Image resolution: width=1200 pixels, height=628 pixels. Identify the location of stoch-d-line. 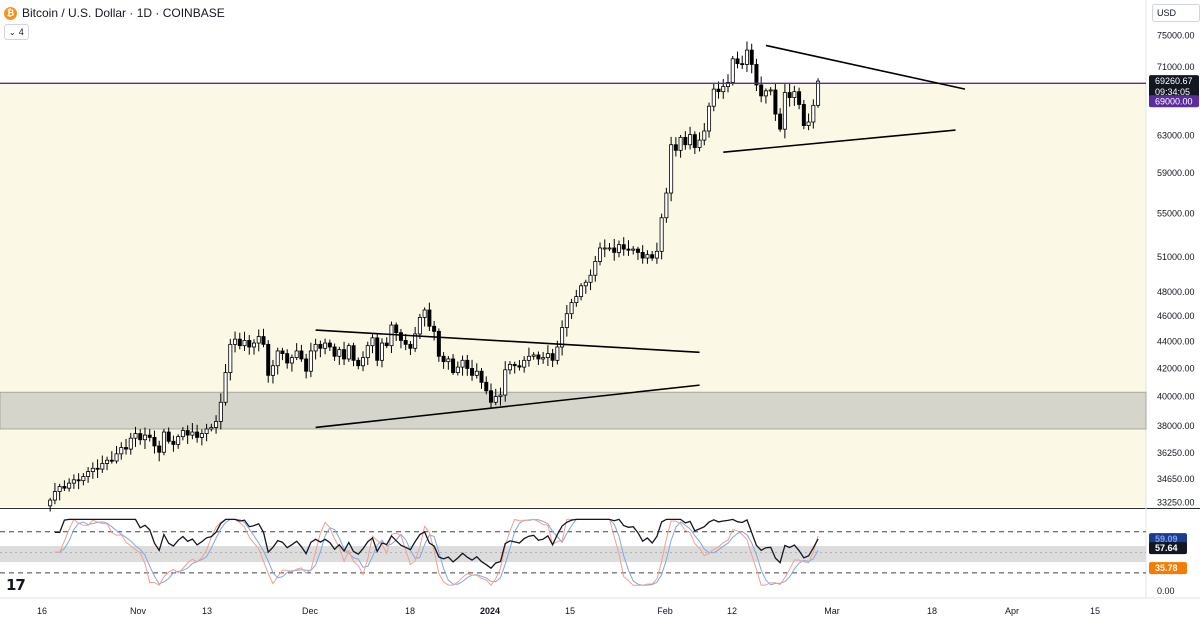
(436, 552).